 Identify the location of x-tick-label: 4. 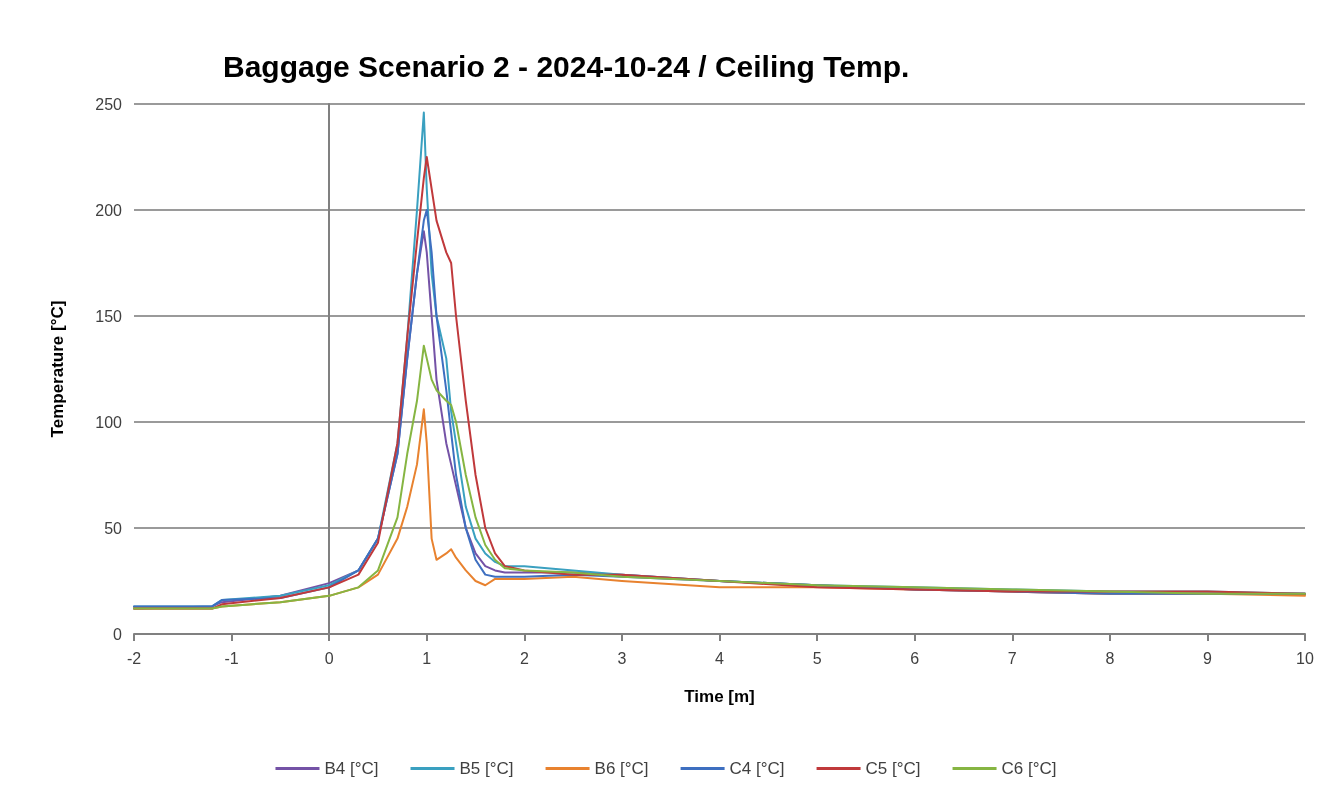
(720, 658).